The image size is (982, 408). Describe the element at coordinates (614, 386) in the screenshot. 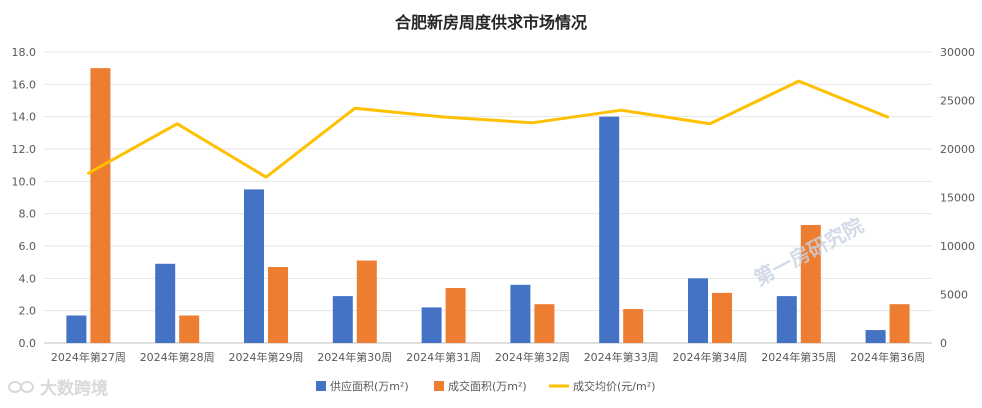

I see `legend-label: 成交均价(元/m²)` at that location.